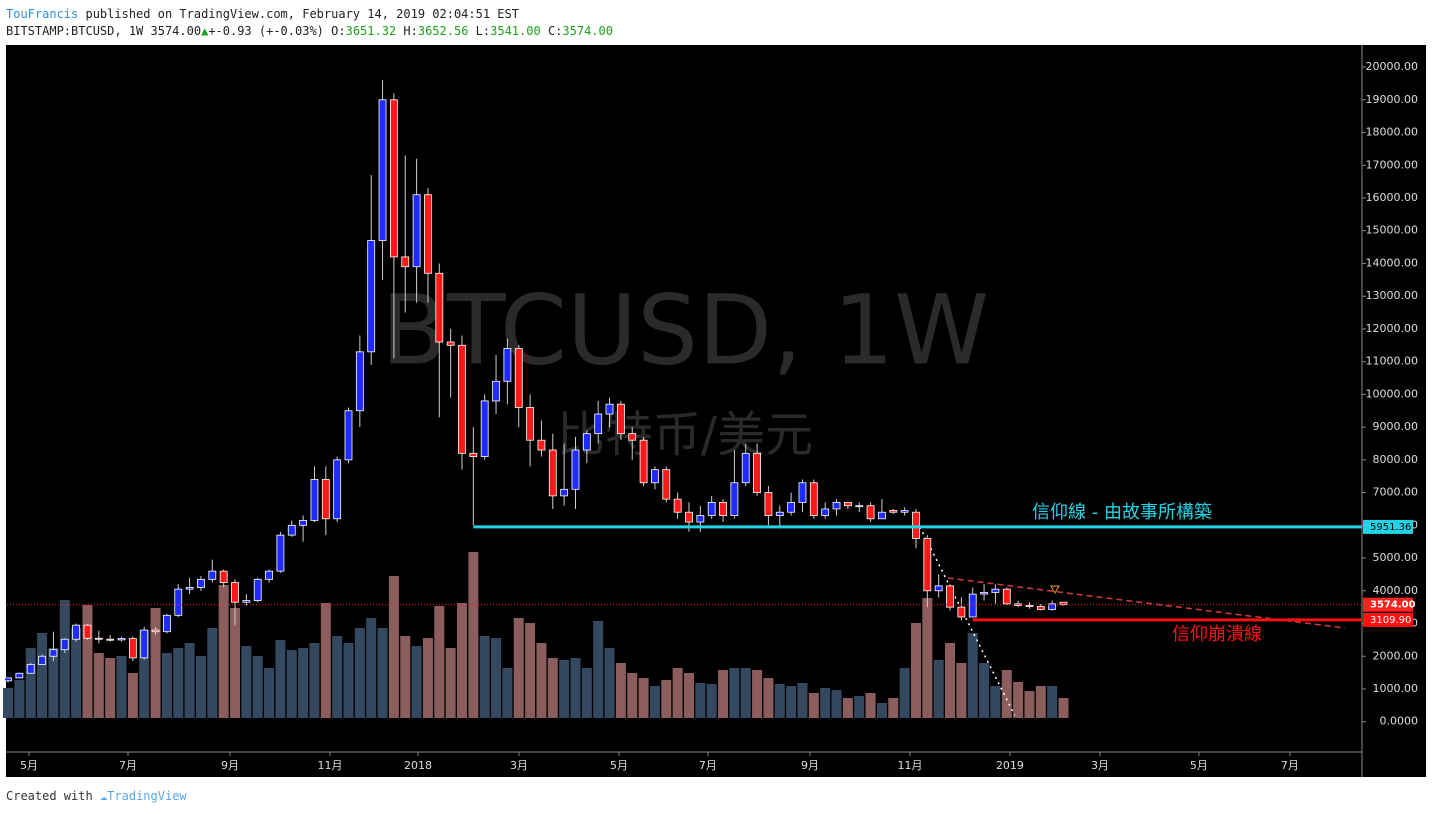 Image resolution: width=1432 pixels, height=814 pixels. What do you see at coordinates (1392, 393) in the screenshot?
I see `y-tick-label: 10000.00` at bounding box center [1392, 393].